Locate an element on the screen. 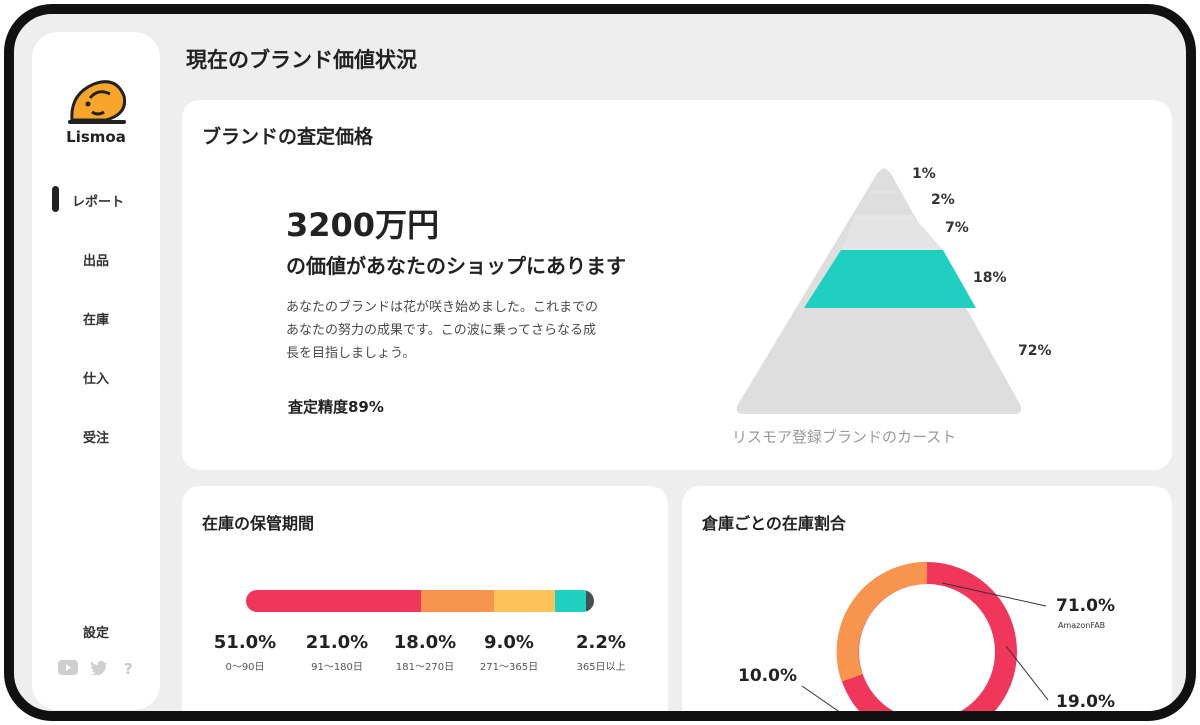 Image resolution: width=1200 pixels, height=725 pixels. pyramid-label-18: 18% is located at coordinates (990, 278).